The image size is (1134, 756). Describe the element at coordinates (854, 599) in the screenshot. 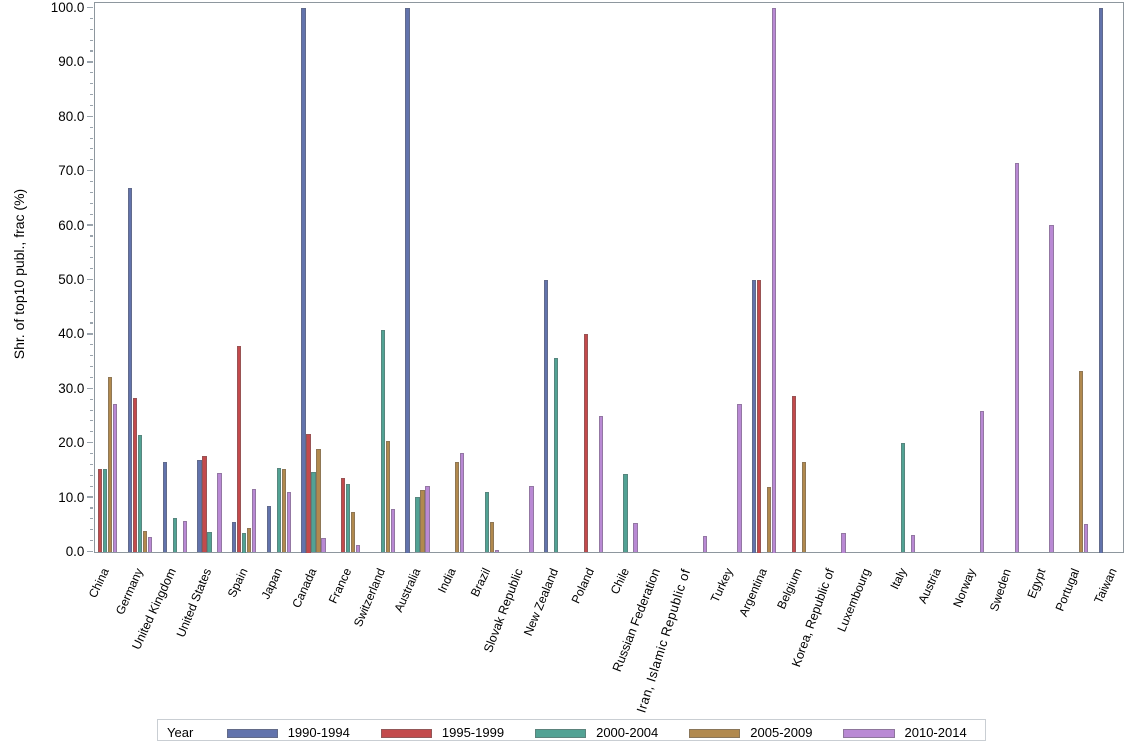

I see `svg-text: Luxembourg` at that location.